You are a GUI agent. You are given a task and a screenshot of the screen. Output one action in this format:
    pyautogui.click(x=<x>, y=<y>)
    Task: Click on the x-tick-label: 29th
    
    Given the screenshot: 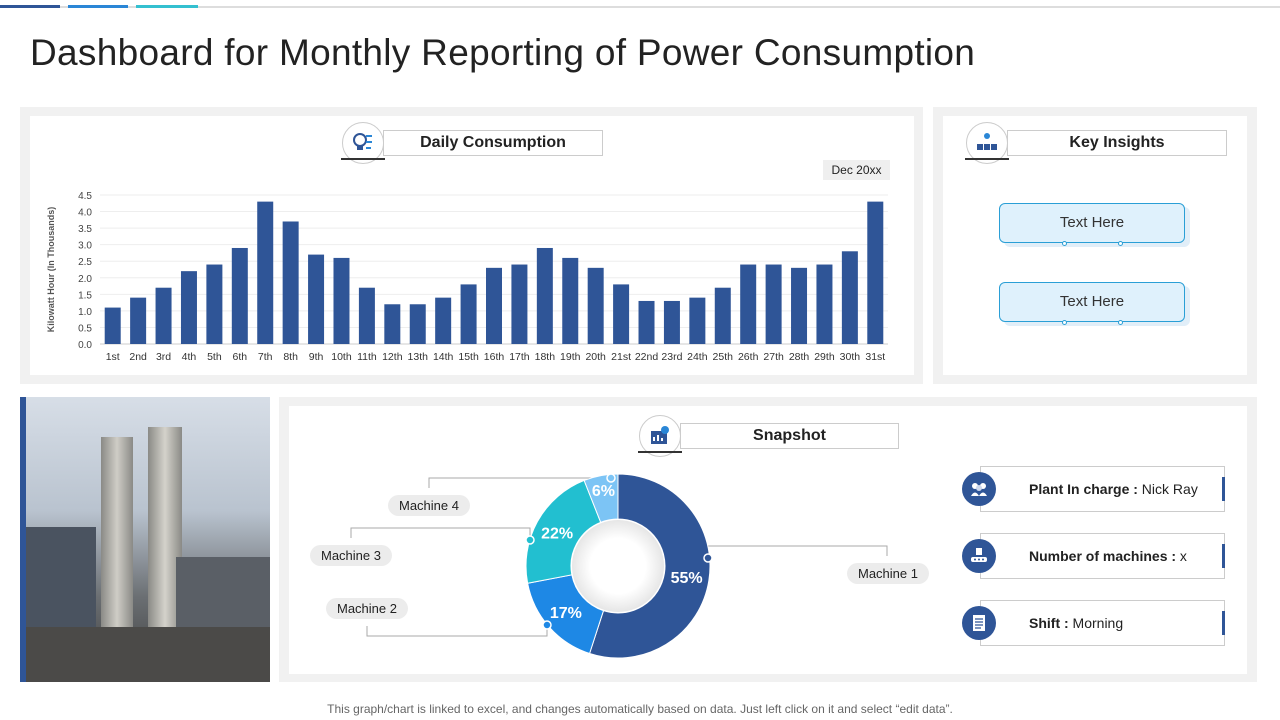 What is the action you would take?
    pyautogui.click(x=824, y=357)
    